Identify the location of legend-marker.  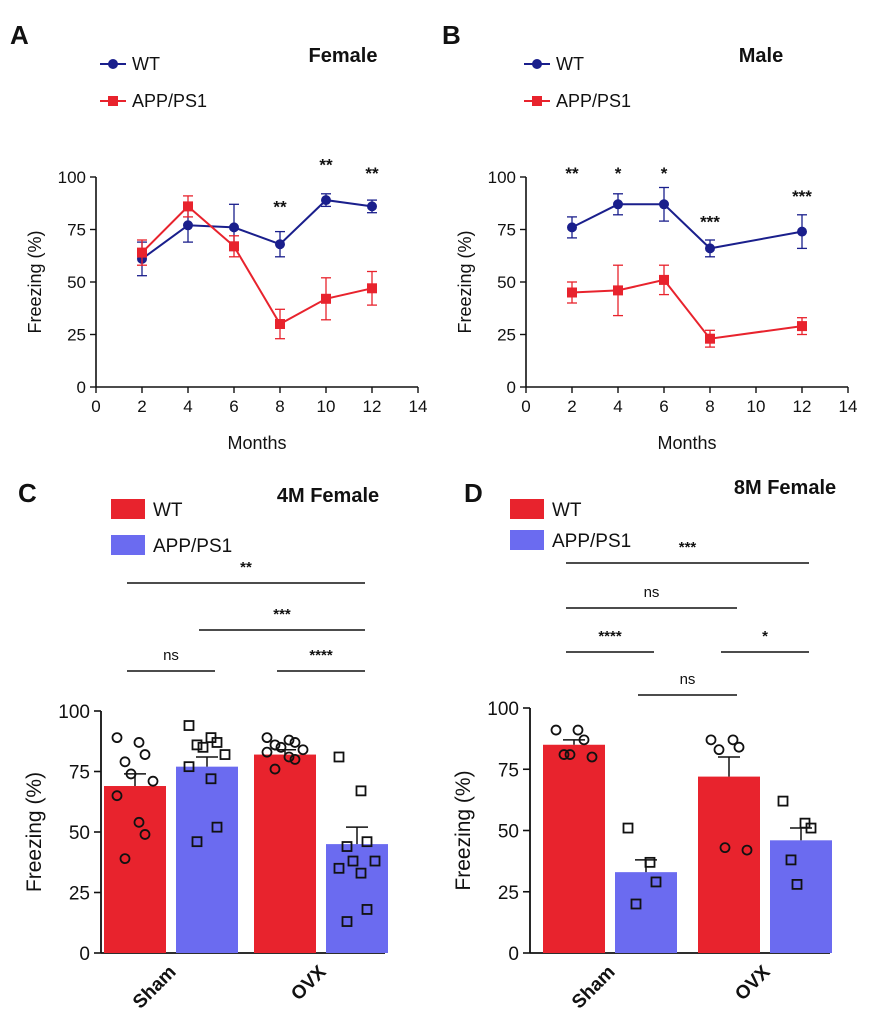
(537, 101).